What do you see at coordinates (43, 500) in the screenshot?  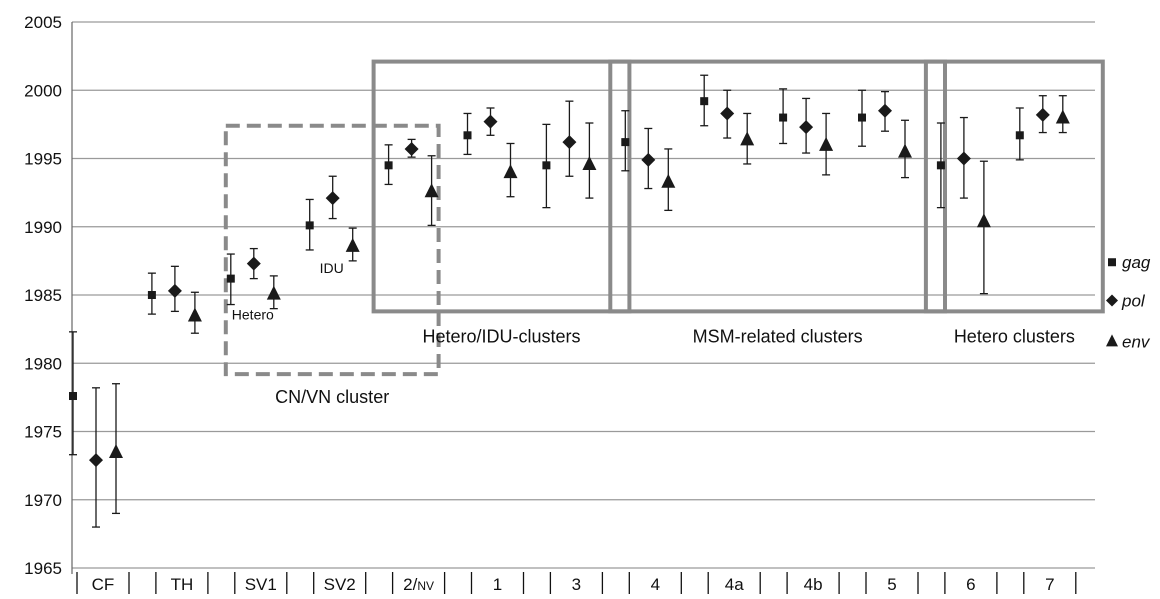 I see `y-tick-label: 1970` at bounding box center [43, 500].